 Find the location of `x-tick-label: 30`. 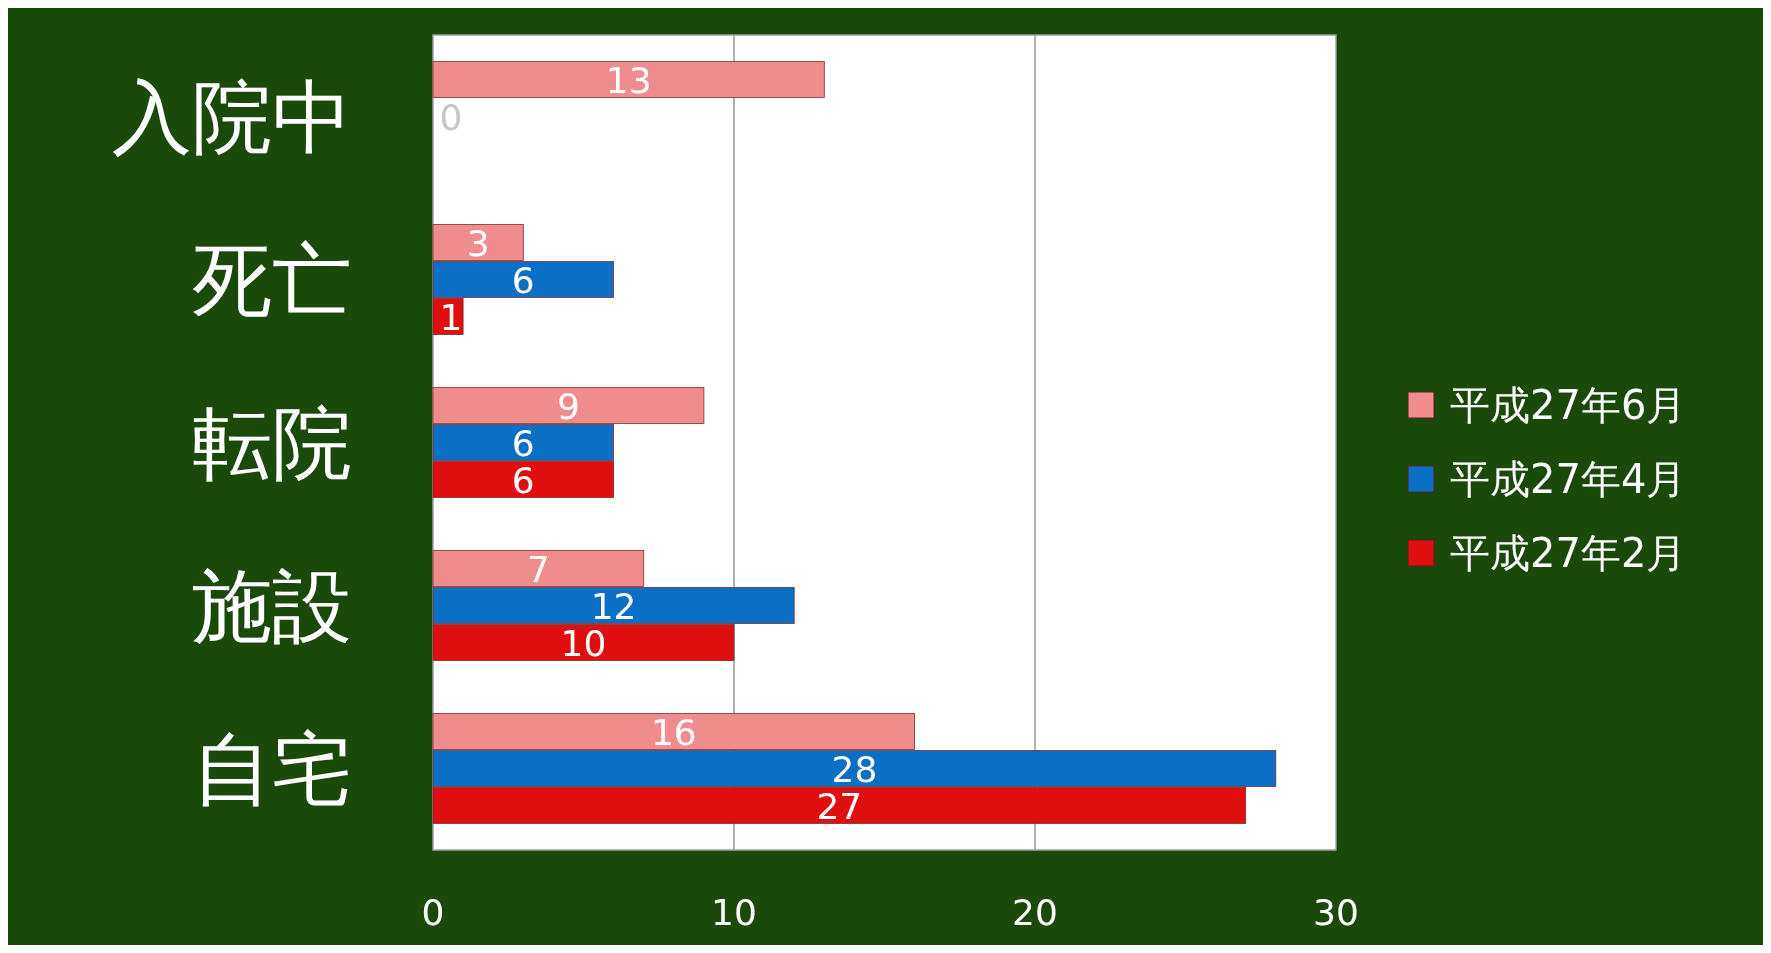

x-tick-label: 30 is located at coordinates (1336, 912).